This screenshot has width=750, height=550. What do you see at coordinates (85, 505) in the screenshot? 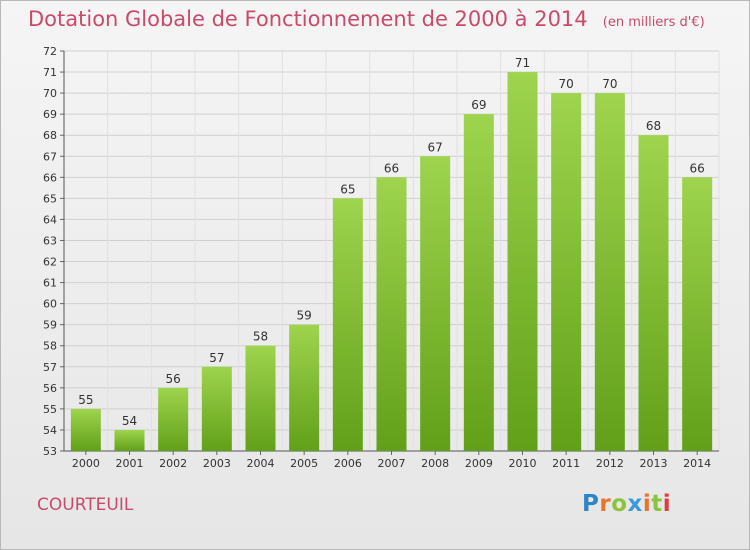
I see `commune-name: COURTEUIL` at bounding box center [85, 505].